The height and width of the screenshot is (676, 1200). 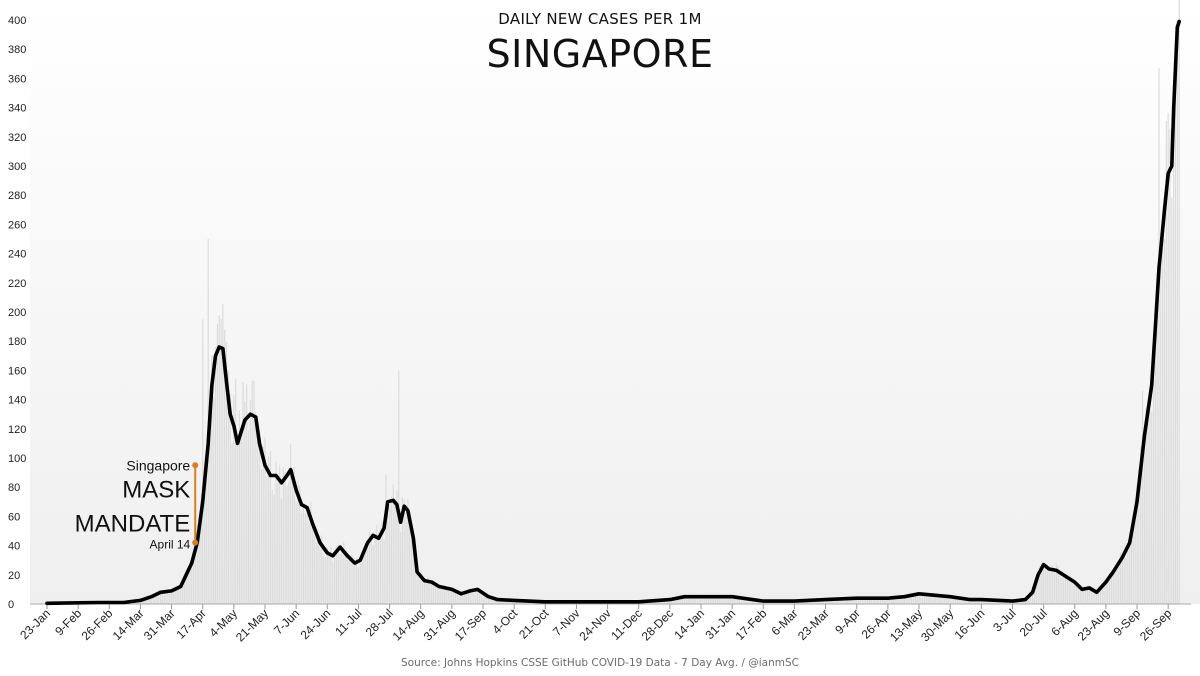 What do you see at coordinates (17, 371) in the screenshot?
I see `y-tick-label: 160` at bounding box center [17, 371].